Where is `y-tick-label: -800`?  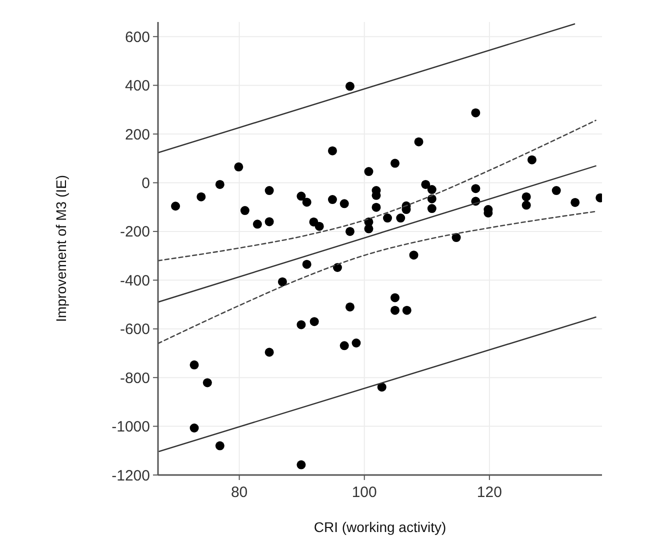 y-tick-label: -800 is located at coordinates (135, 378).